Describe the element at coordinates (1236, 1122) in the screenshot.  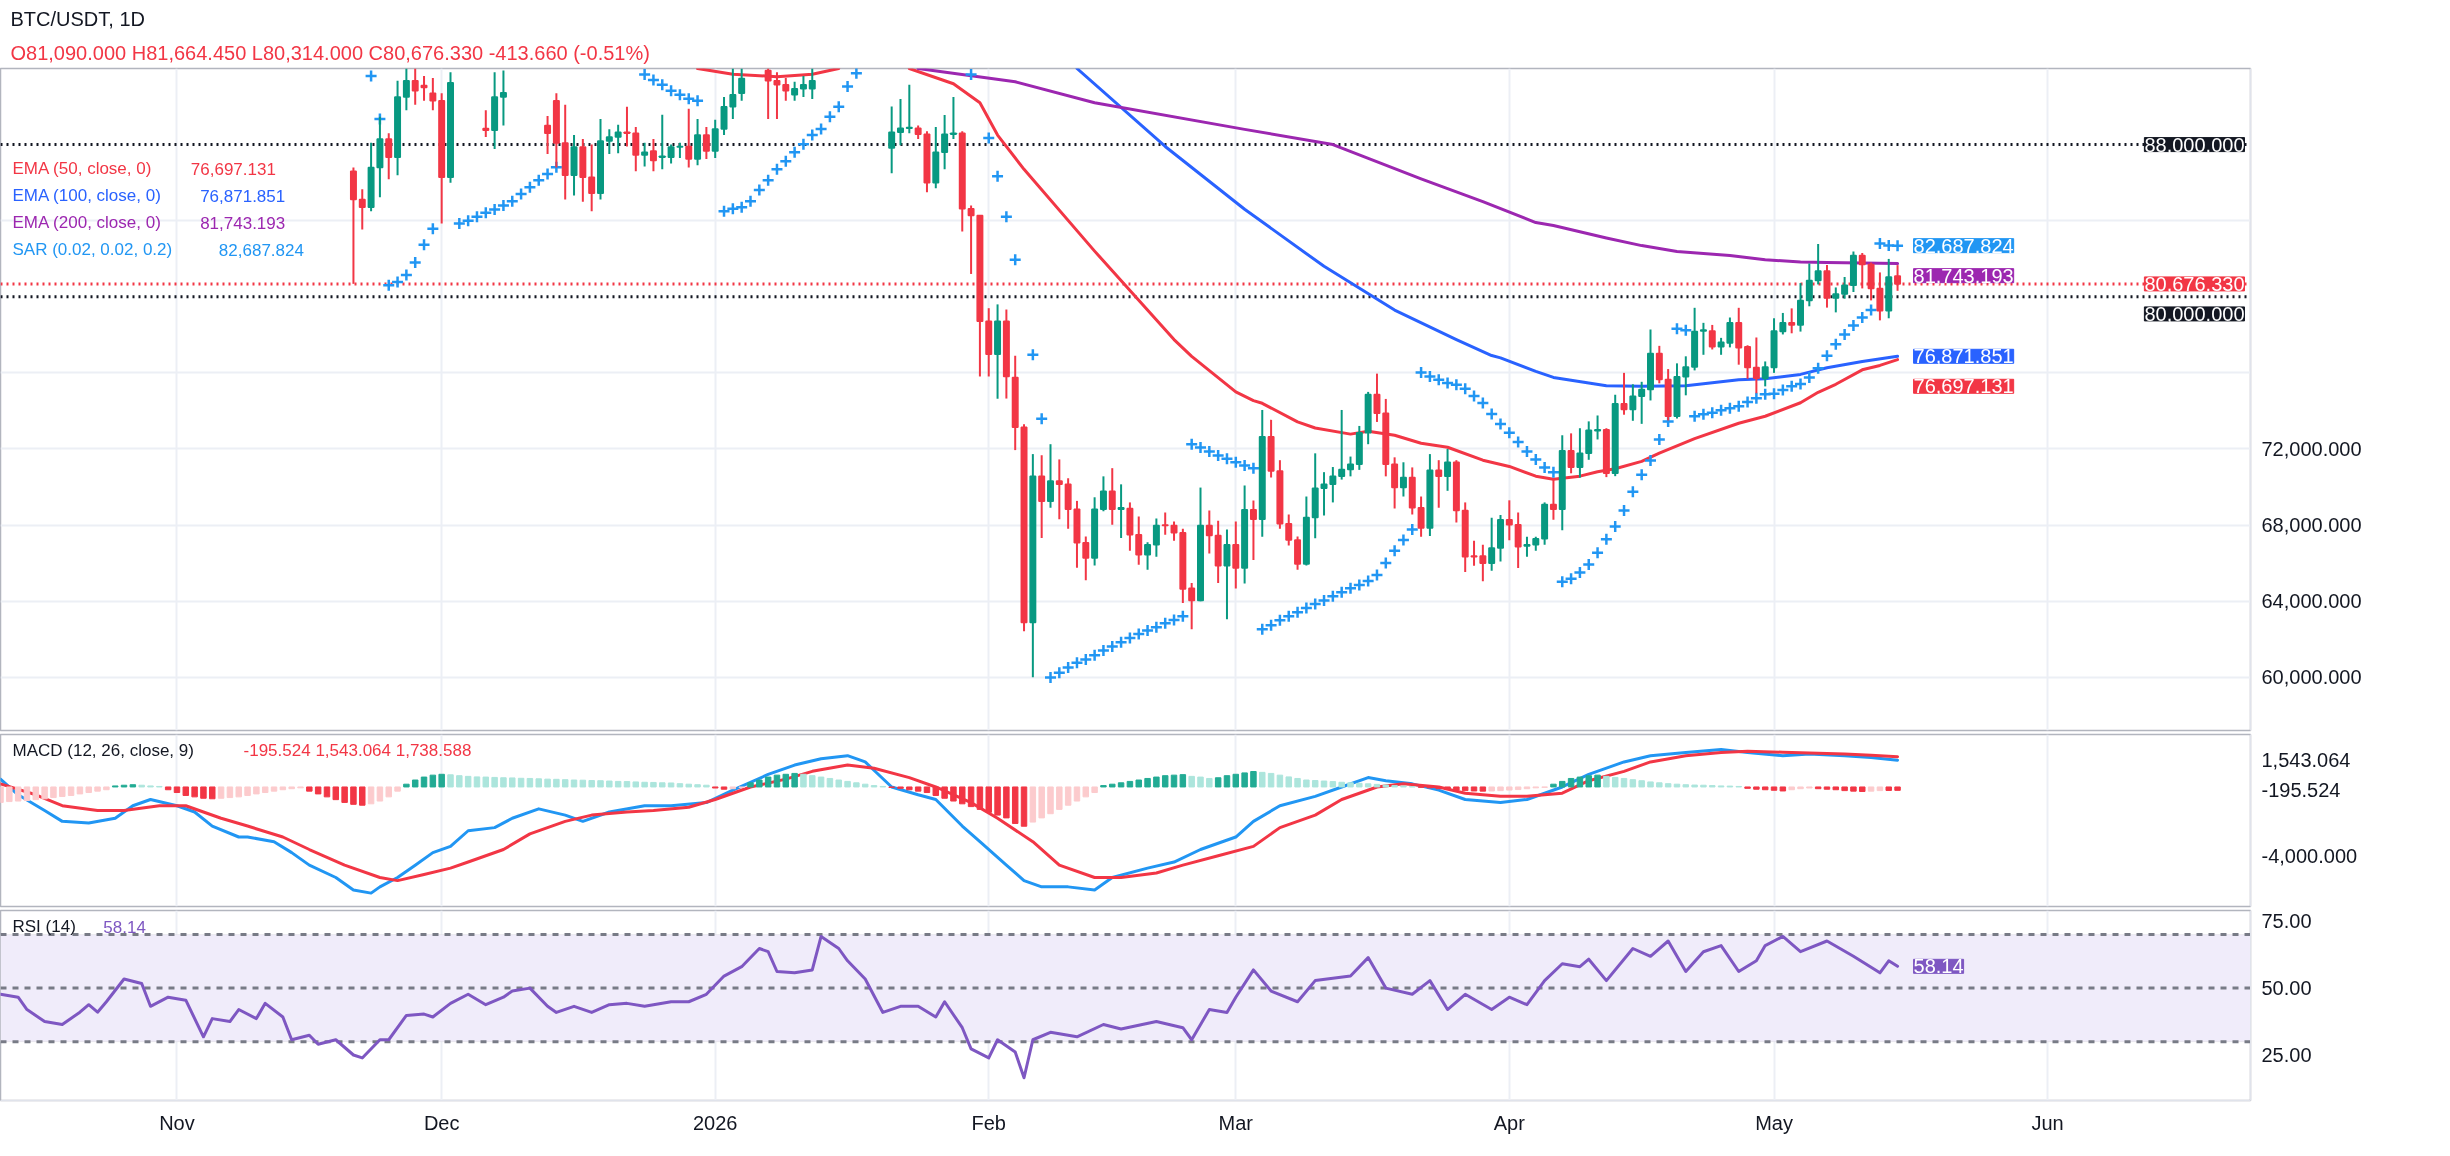
I see `x-tick-label: Mar` at that location.